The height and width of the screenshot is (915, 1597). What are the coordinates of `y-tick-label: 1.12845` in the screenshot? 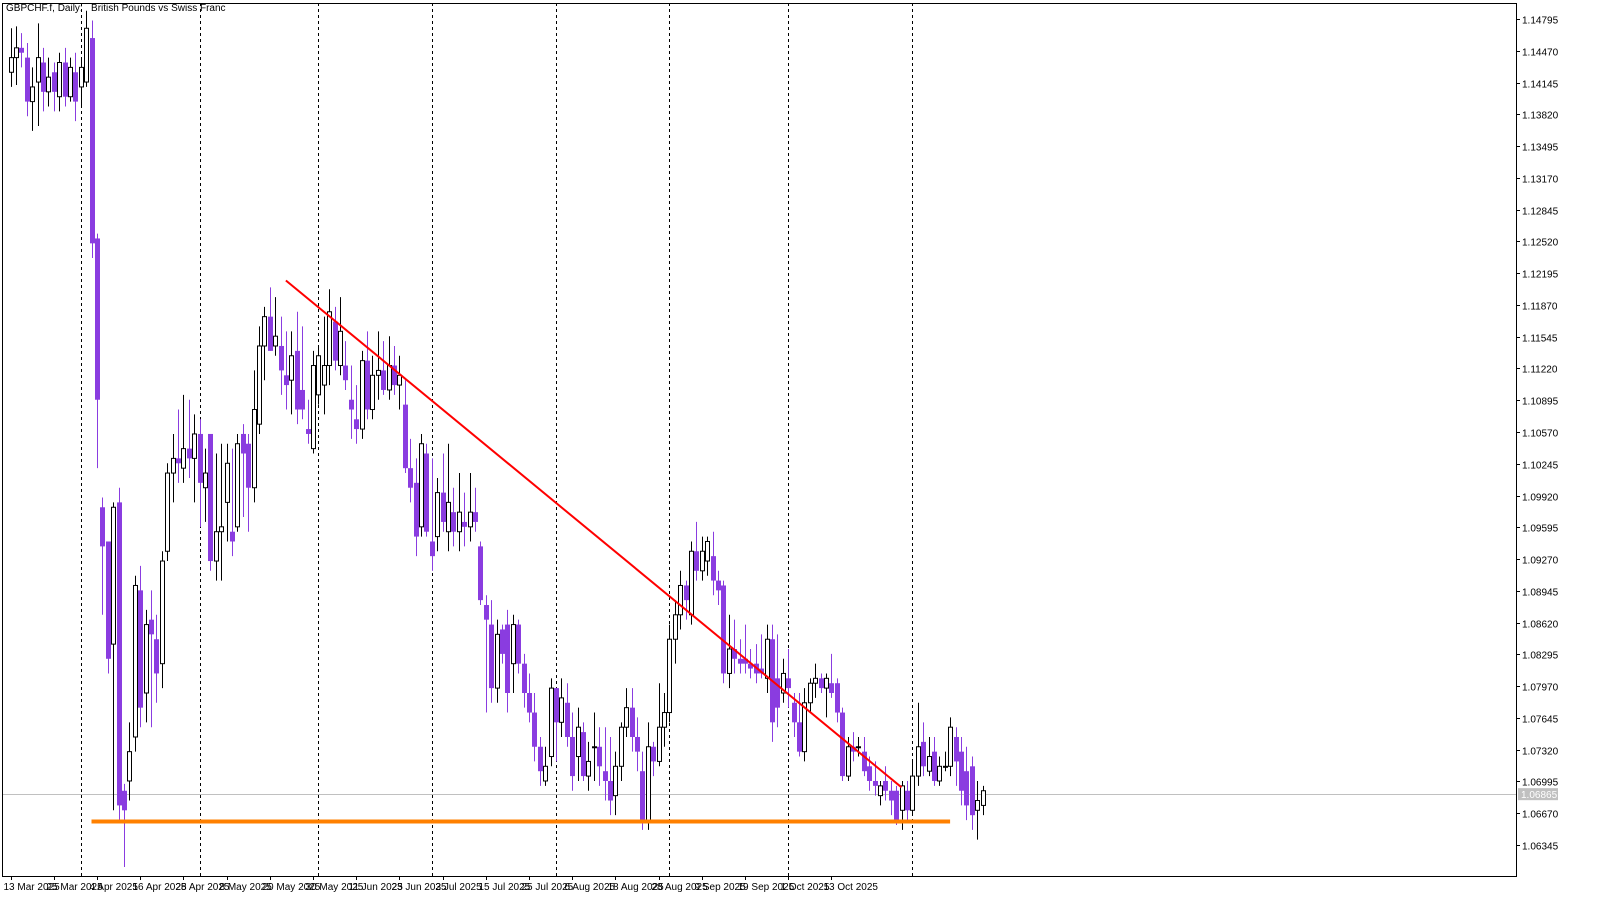 It's located at (1540, 212).